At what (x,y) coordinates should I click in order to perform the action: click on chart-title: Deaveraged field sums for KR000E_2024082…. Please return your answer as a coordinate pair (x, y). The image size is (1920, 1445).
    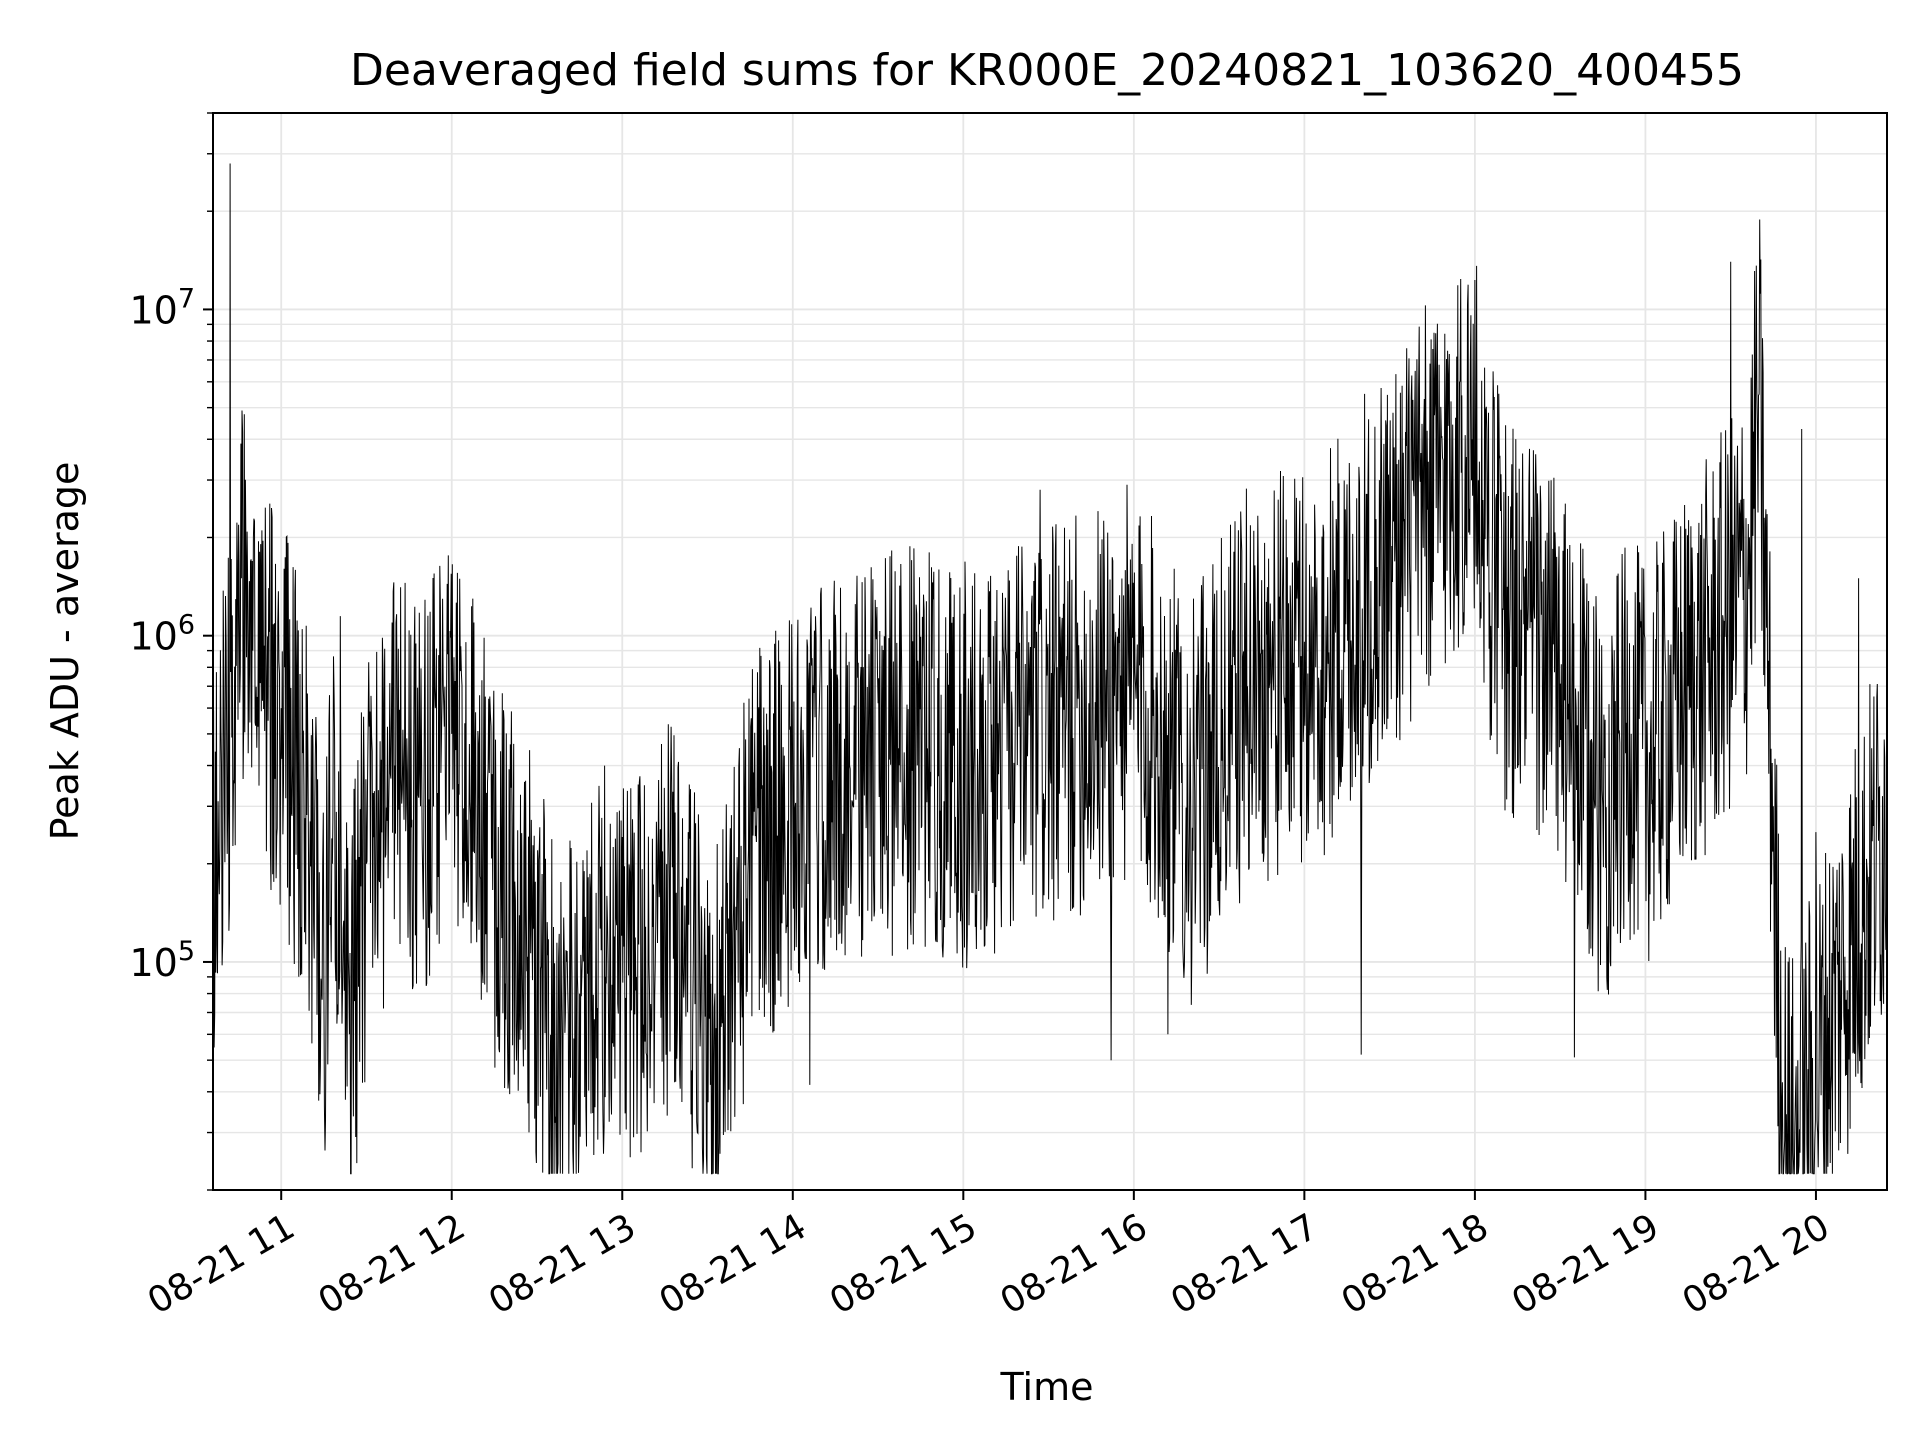
    Looking at the image, I should click on (1047, 70).